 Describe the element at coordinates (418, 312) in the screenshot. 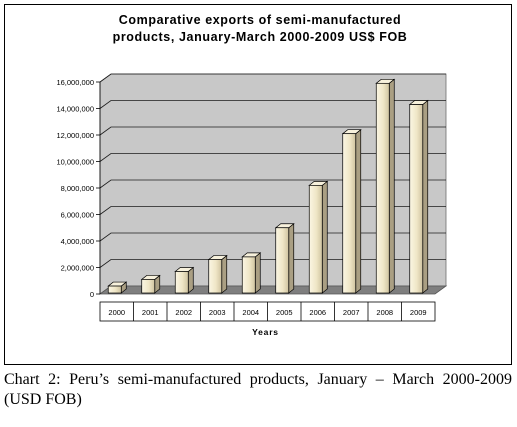

I see `x-tick-label: 2009` at that location.